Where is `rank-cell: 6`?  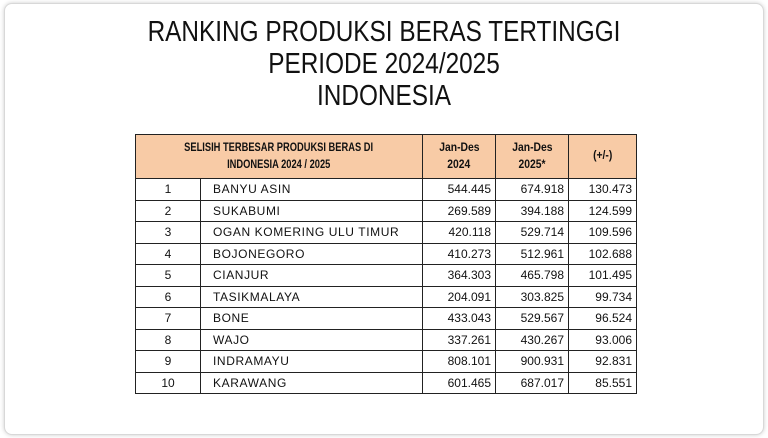 rank-cell: 6 is located at coordinates (168, 296).